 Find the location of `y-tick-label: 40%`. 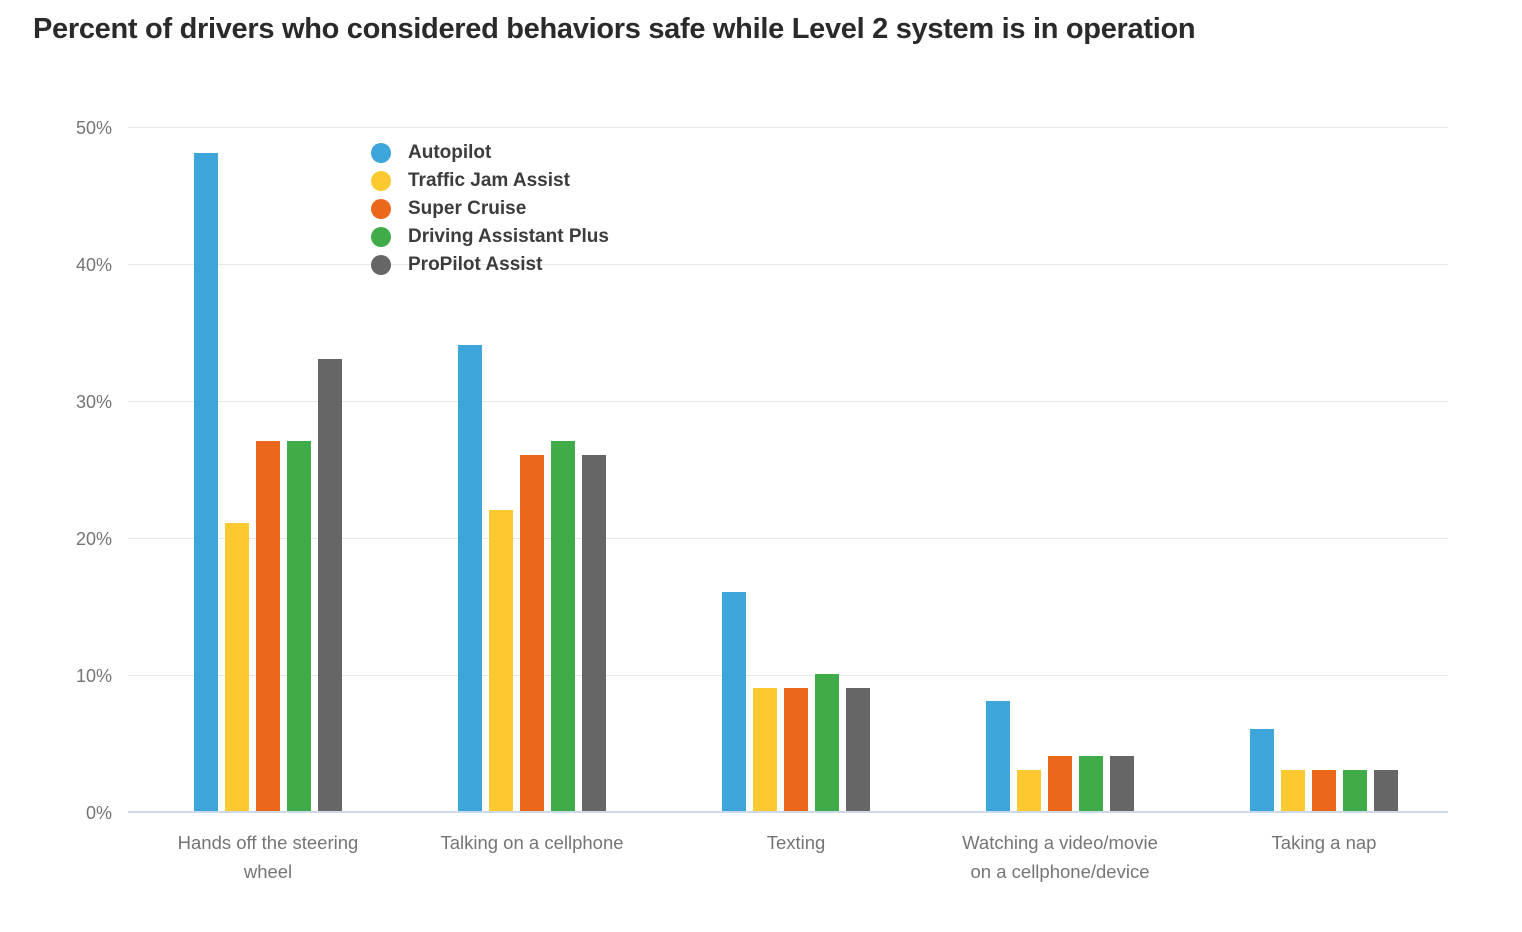

y-tick-label: 40% is located at coordinates (93, 265).